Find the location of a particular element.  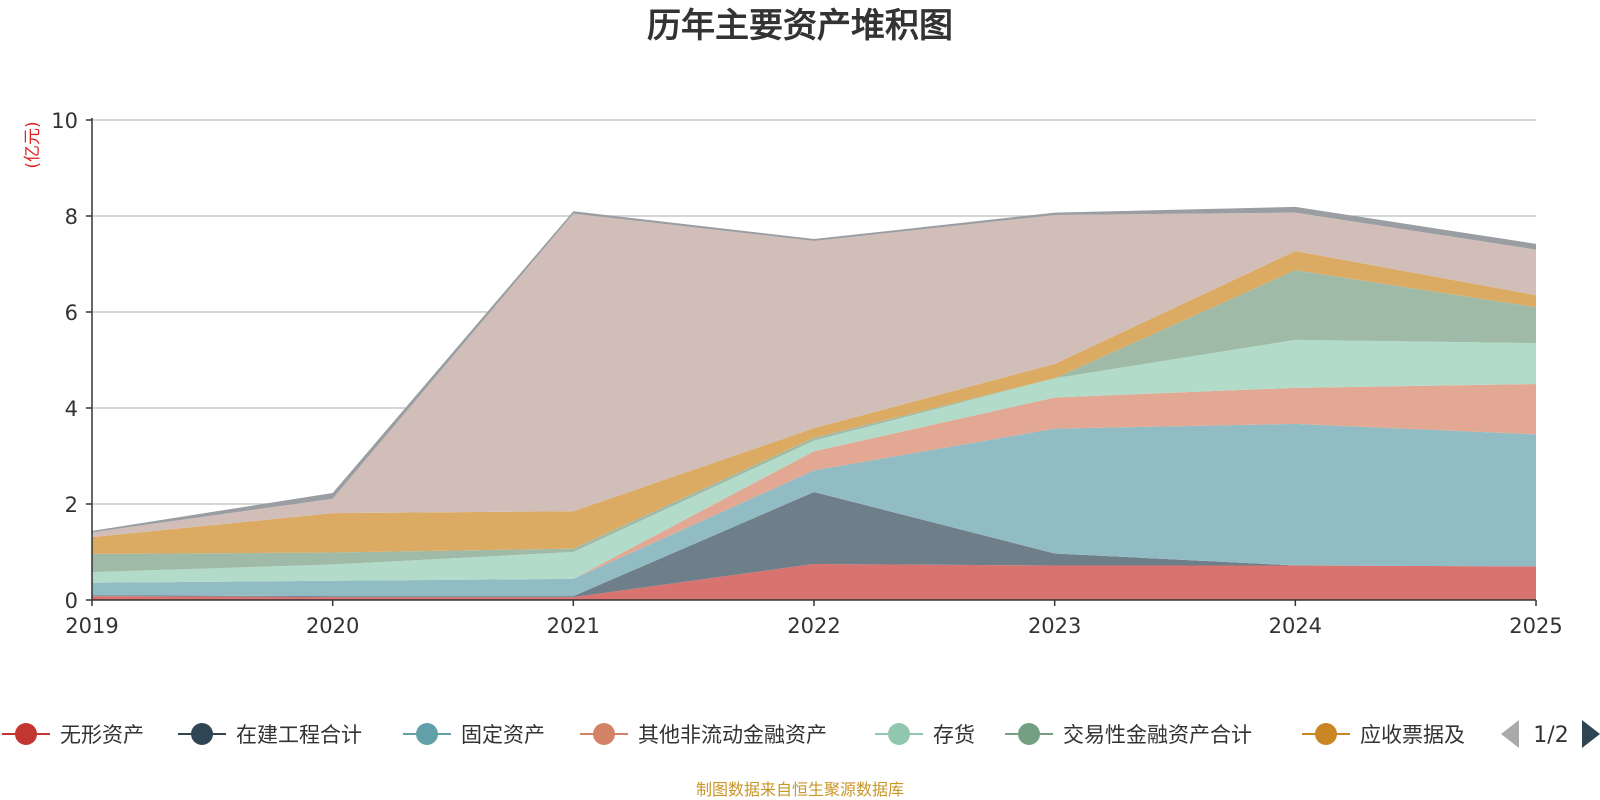

data-source-note: 制图数据来自恒生聚源数据库 is located at coordinates (800, 789).